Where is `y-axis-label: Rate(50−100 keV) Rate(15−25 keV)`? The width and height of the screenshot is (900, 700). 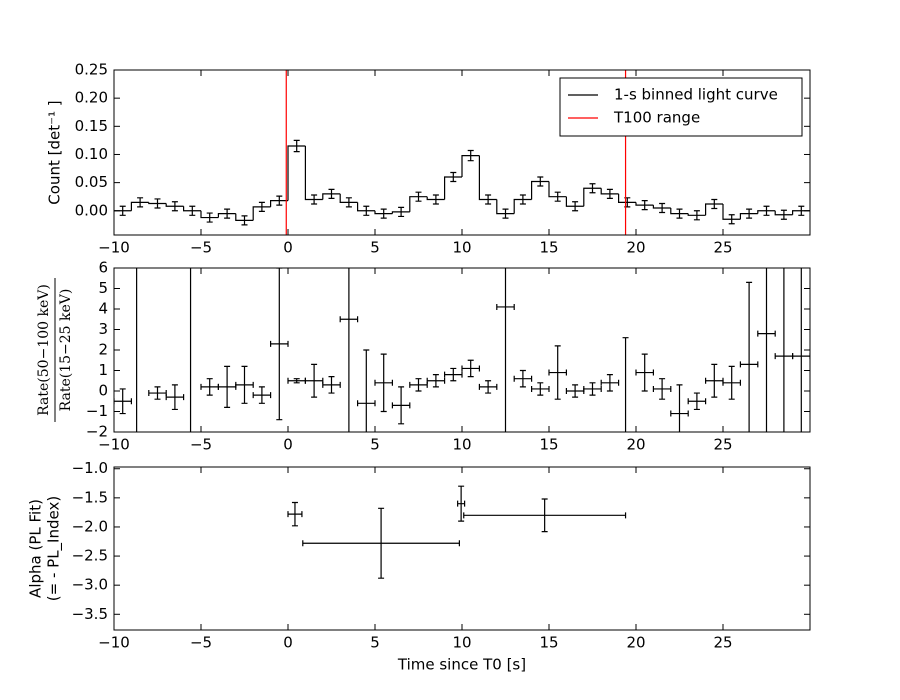 y-axis-label: Rate(50−100 keV) Rate(15−25 keV) is located at coordinates (55, 350).